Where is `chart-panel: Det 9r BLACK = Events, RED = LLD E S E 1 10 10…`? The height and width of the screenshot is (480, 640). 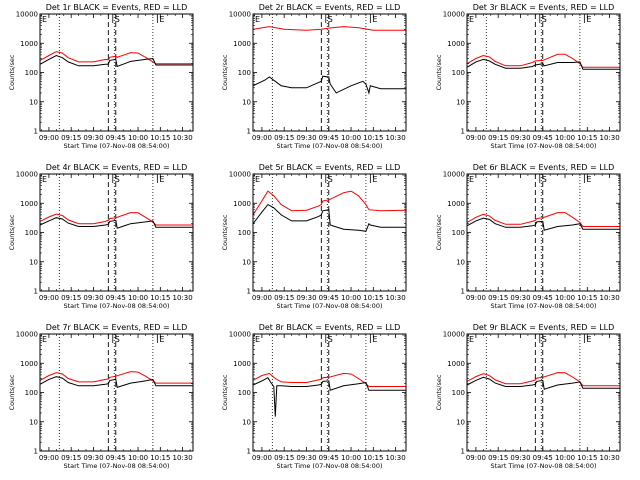
chart-panel: Det 9r BLACK = Events, RED = LLD E S E 1 10 10… is located at coordinates (528, 396).